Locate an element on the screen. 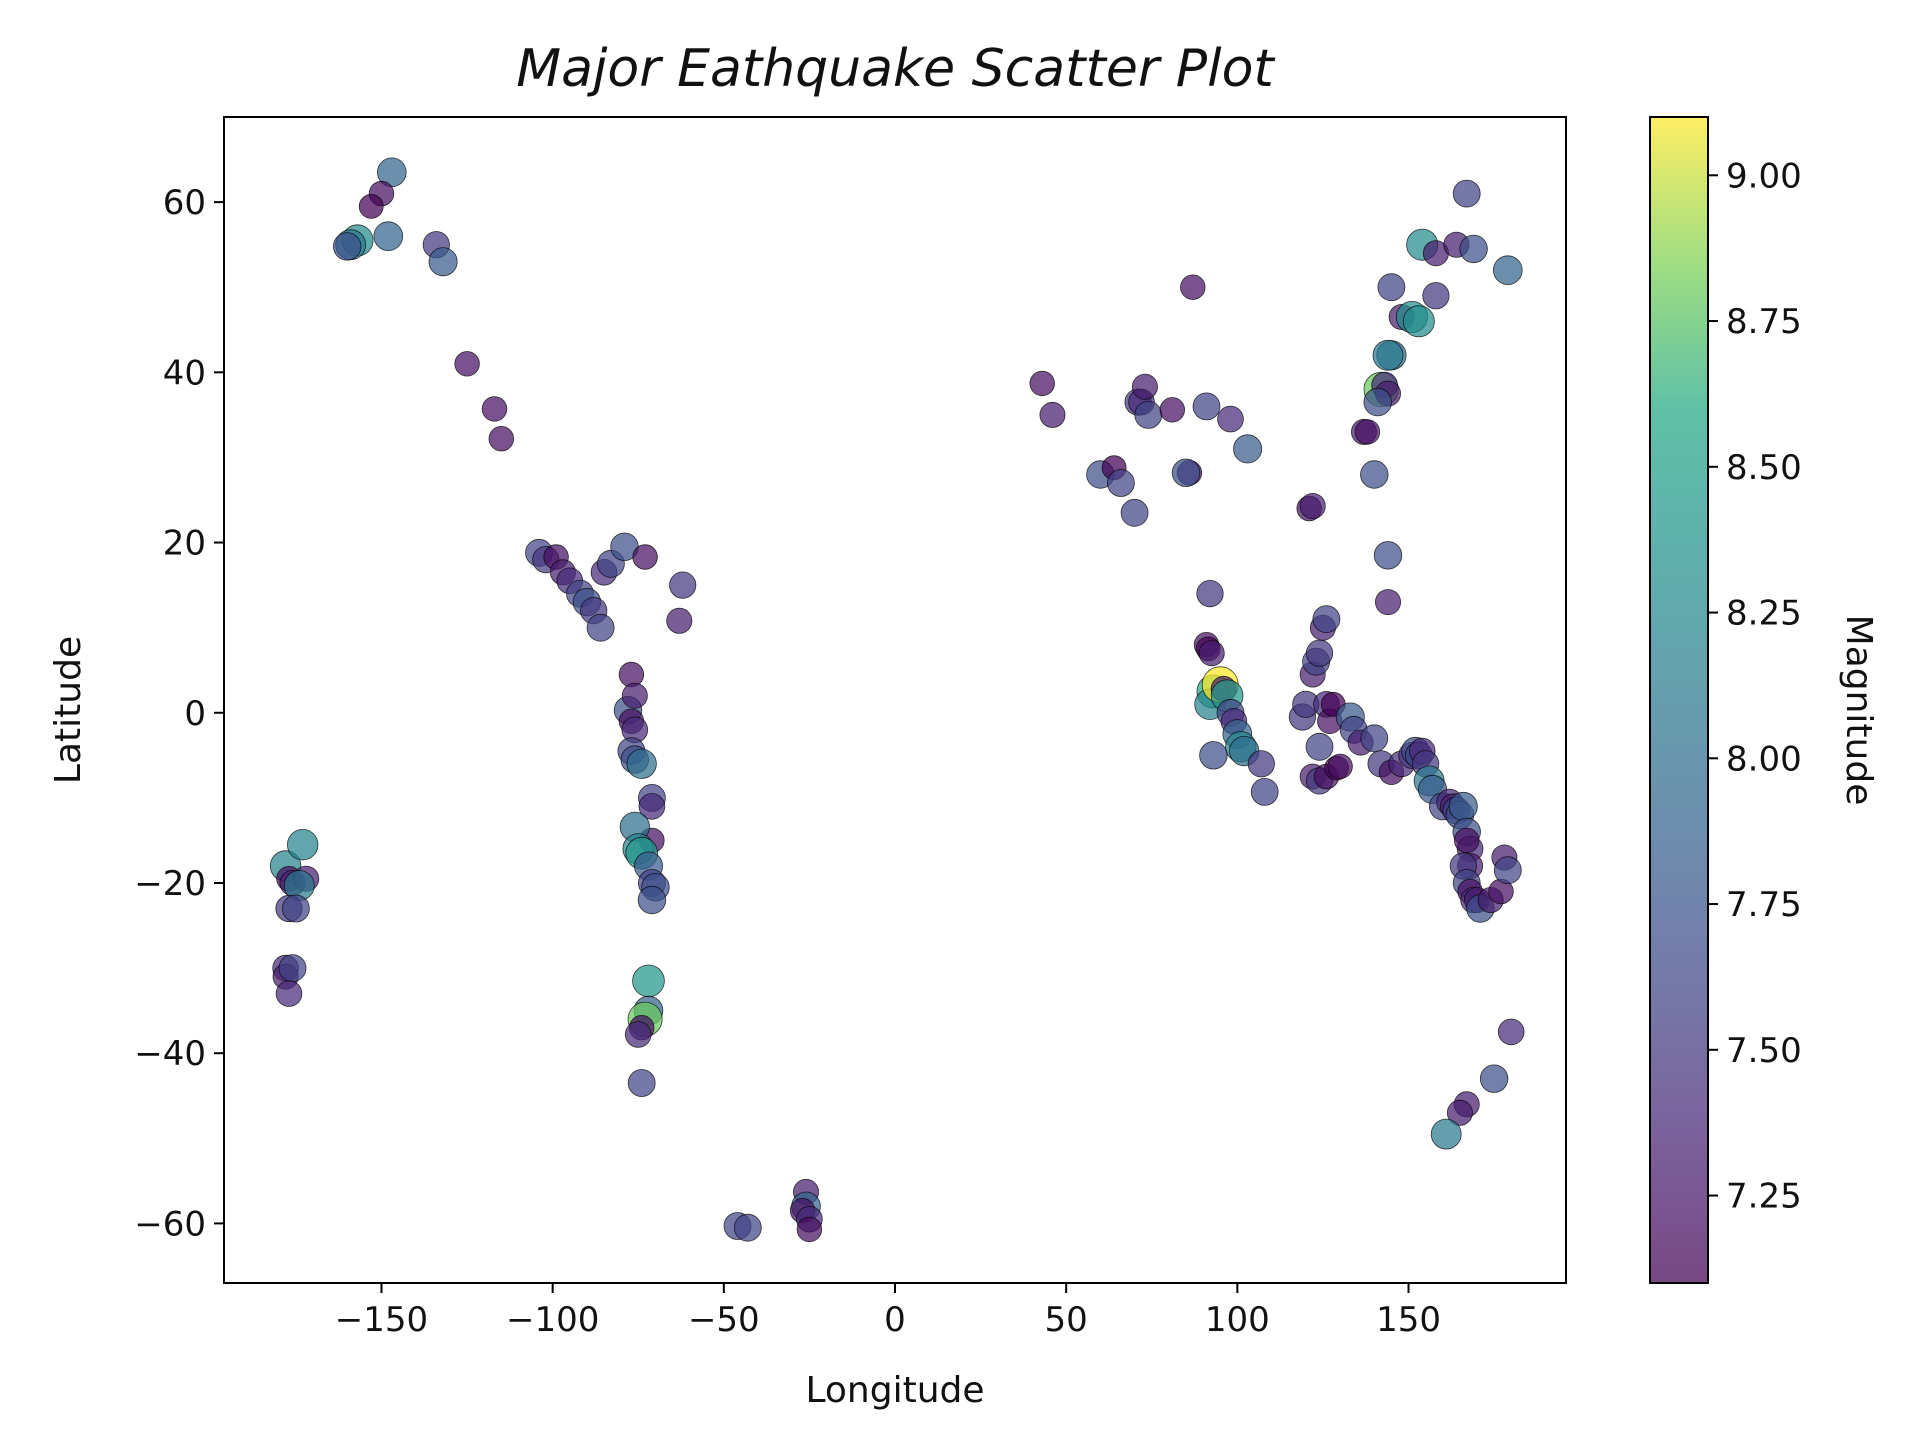 This screenshot has height=1444, width=1920. y-tick-label: −20 is located at coordinates (170, 884).